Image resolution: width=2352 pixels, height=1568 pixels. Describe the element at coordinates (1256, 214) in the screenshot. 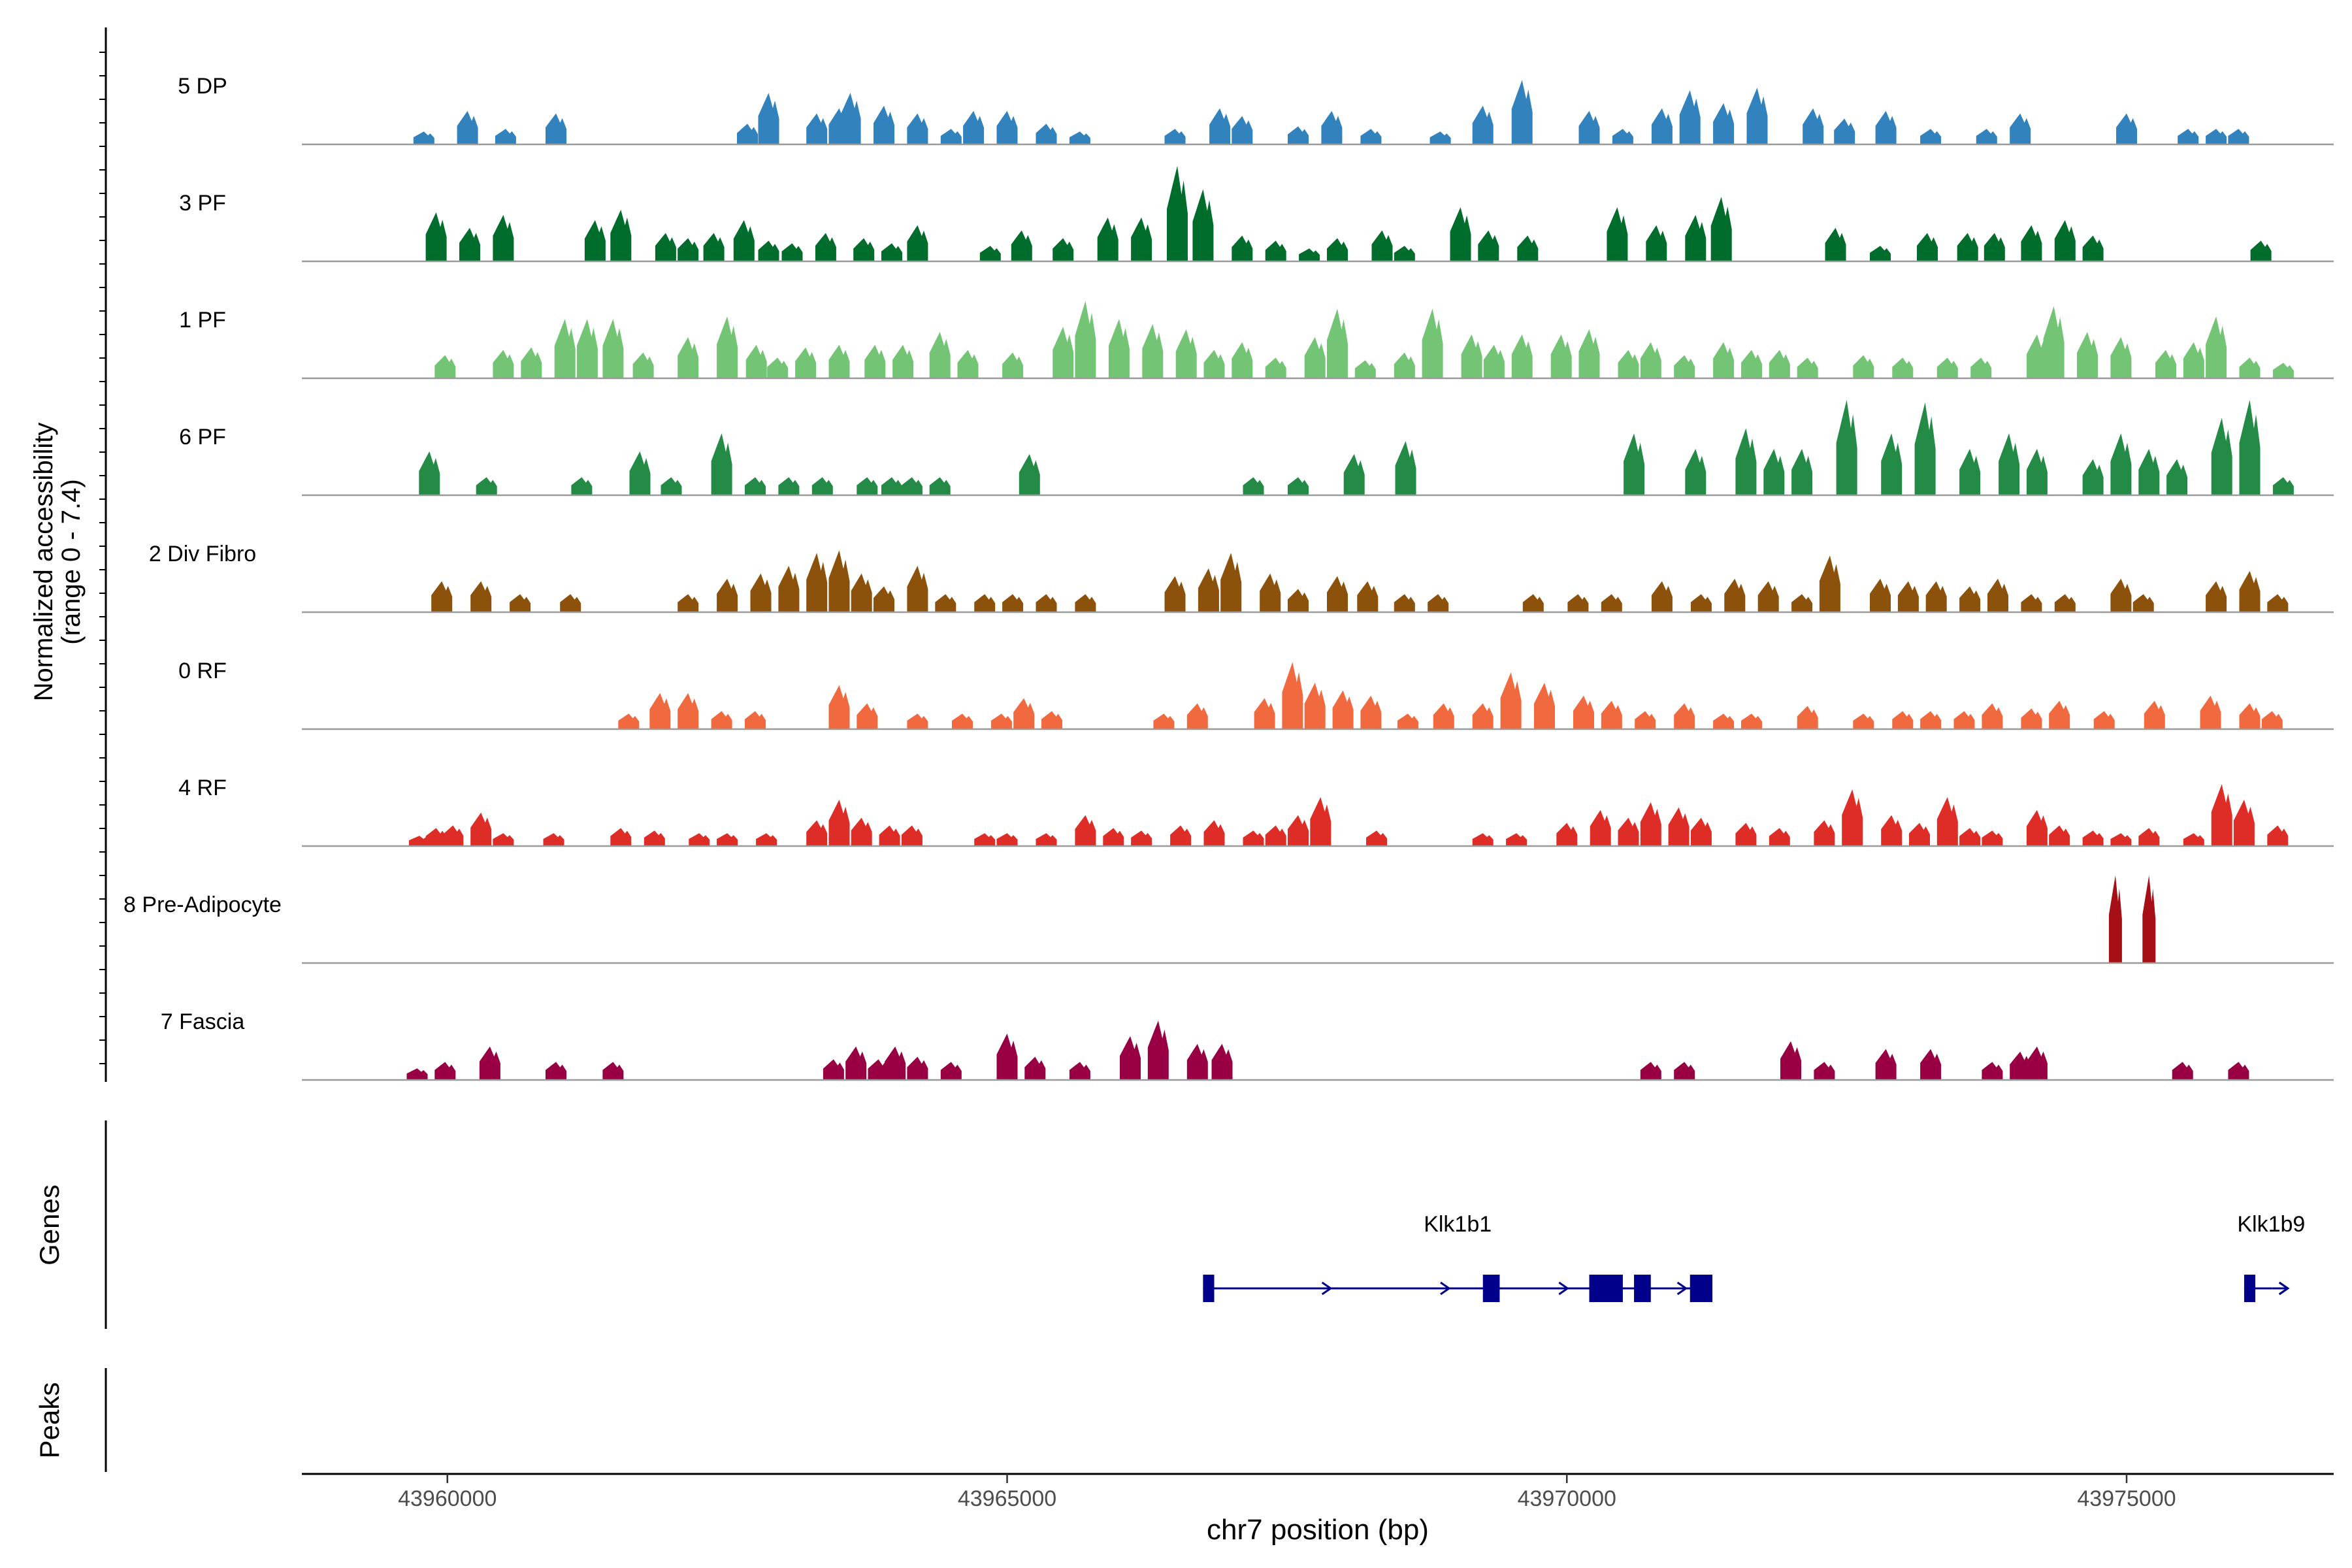

I see `track-3-pf: 3 PF` at that location.